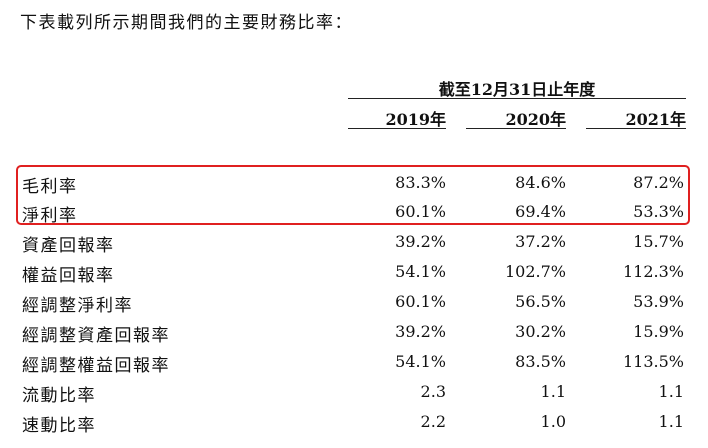 Image resolution: width=708 pixels, height=448 pixels. I want to click on row-value-2020: 69.4%, so click(540, 211).